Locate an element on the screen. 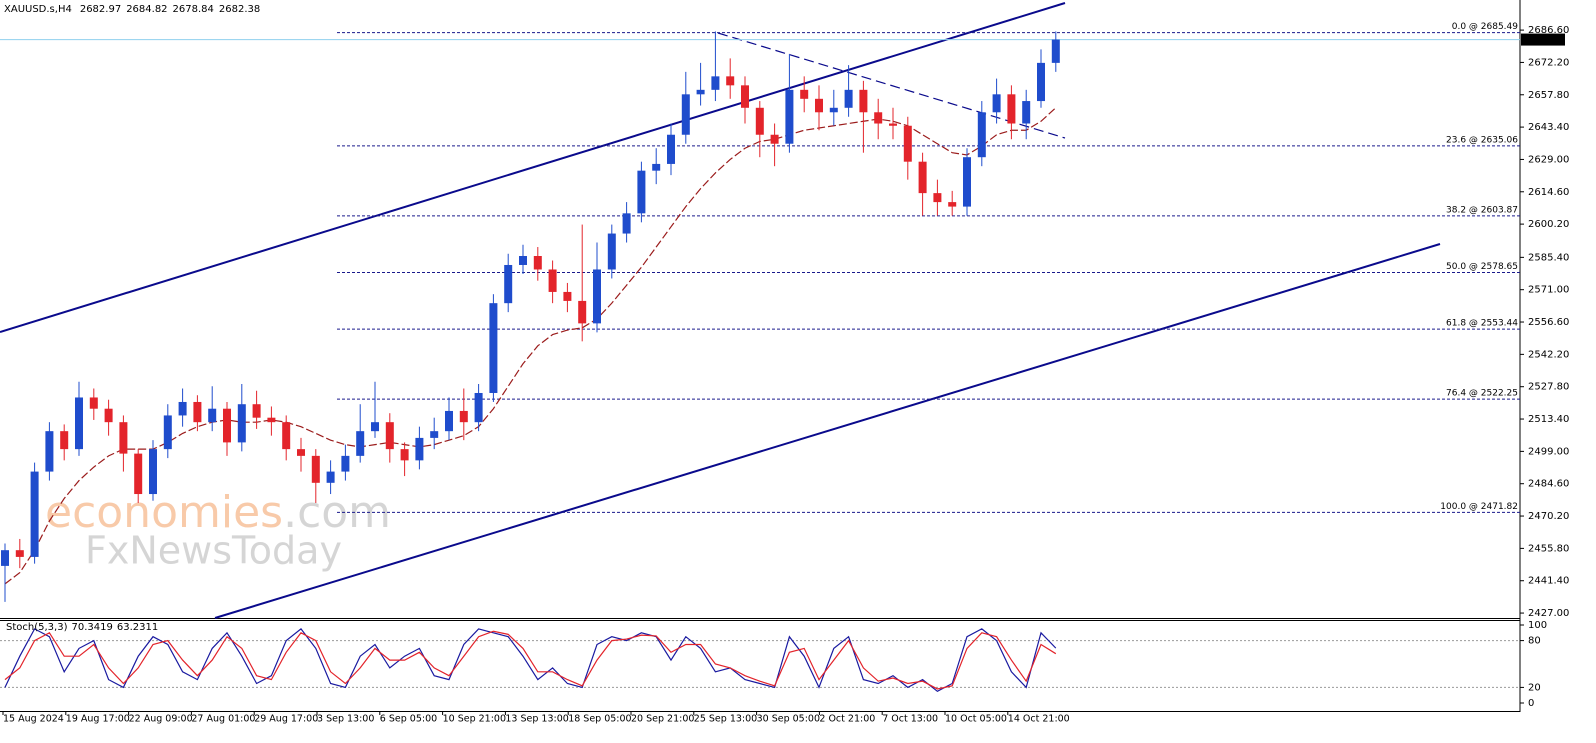 The image size is (1596, 743). x-tick-label: 14 Oct 21:00 is located at coordinates (1039, 719).